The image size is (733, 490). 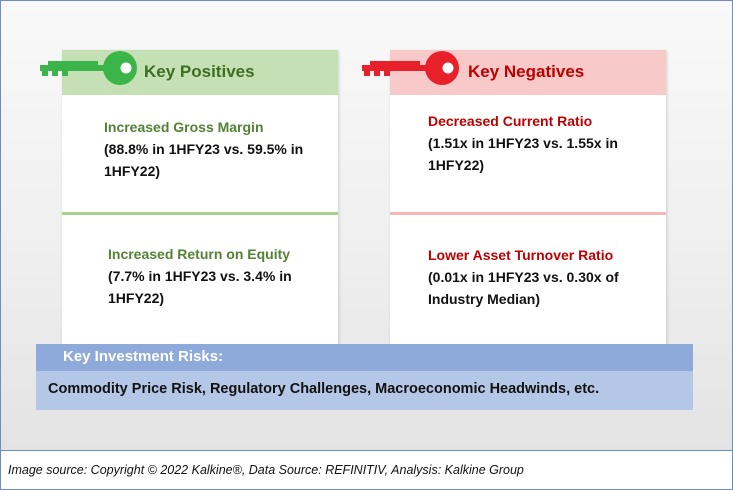 What do you see at coordinates (199, 254) in the screenshot?
I see `positive-item-2-title: Increased Return on Equity` at bounding box center [199, 254].